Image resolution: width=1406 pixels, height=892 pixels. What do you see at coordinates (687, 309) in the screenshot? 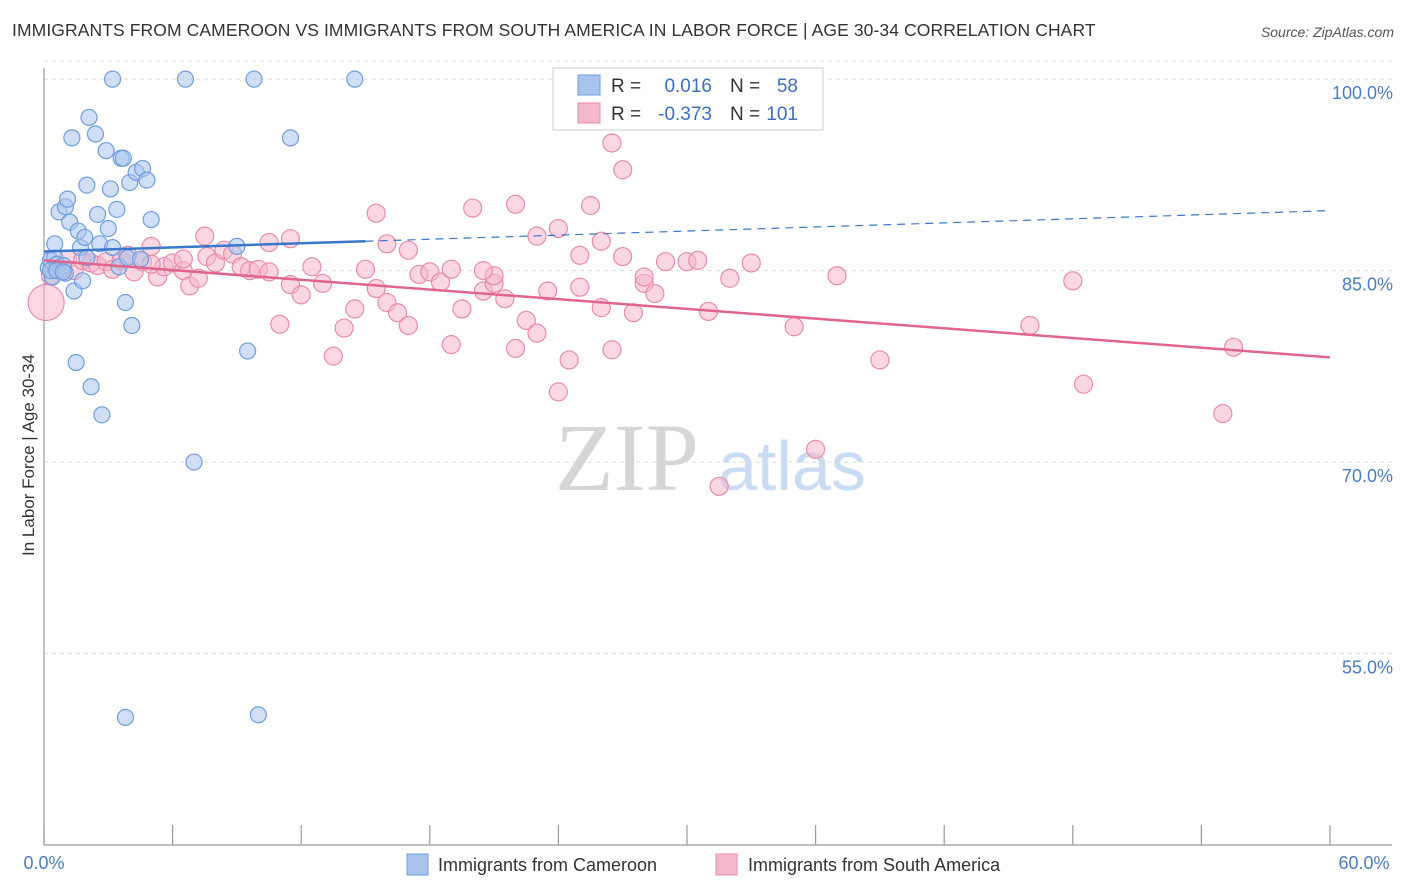
I see `trend-line-south-america` at bounding box center [687, 309].